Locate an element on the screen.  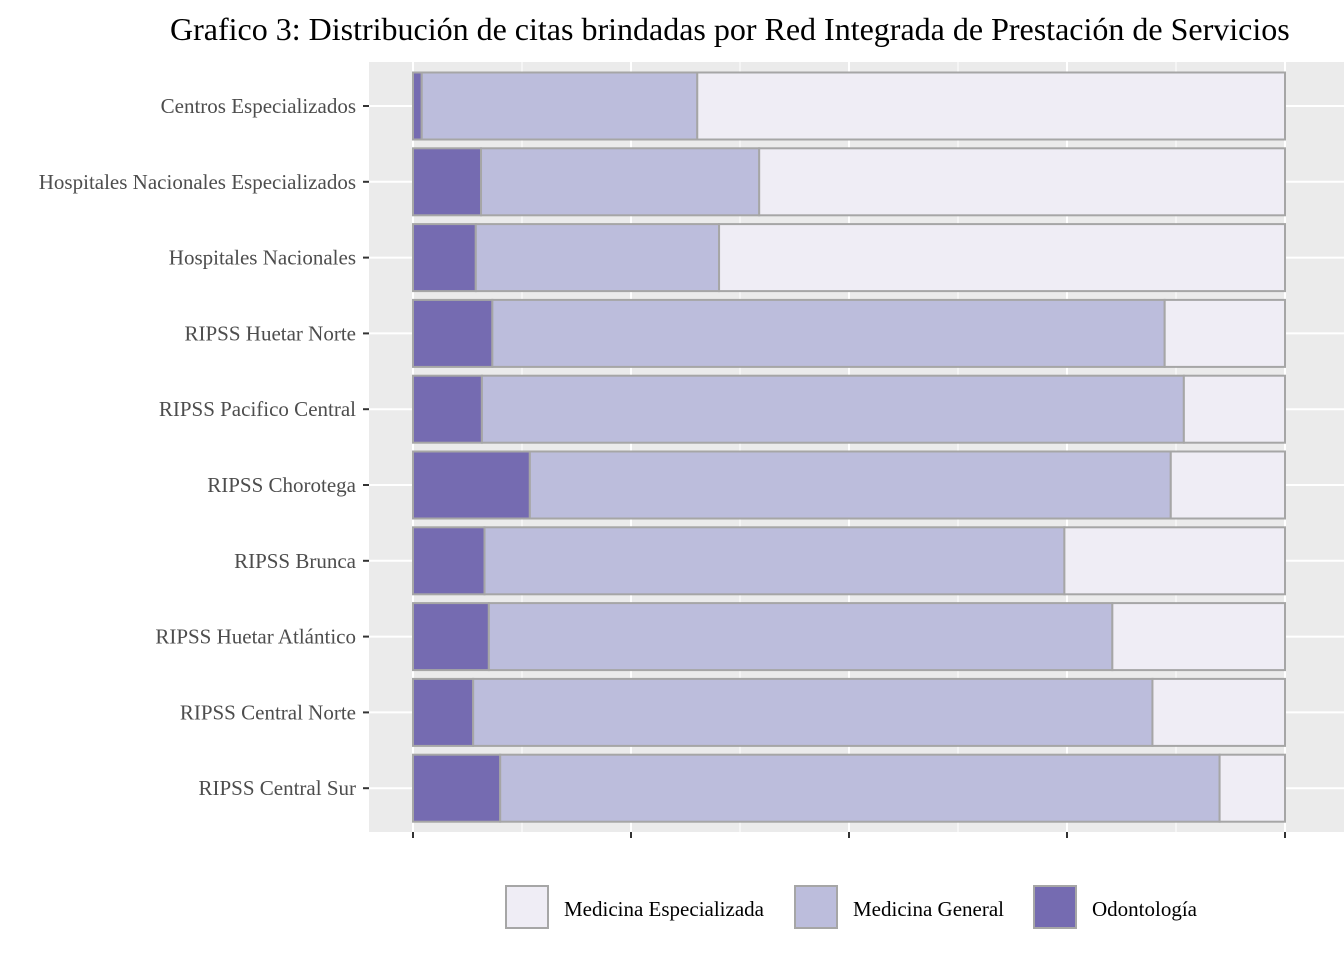
bar-odontologia-ripss-brunca is located at coordinates (449, 561).